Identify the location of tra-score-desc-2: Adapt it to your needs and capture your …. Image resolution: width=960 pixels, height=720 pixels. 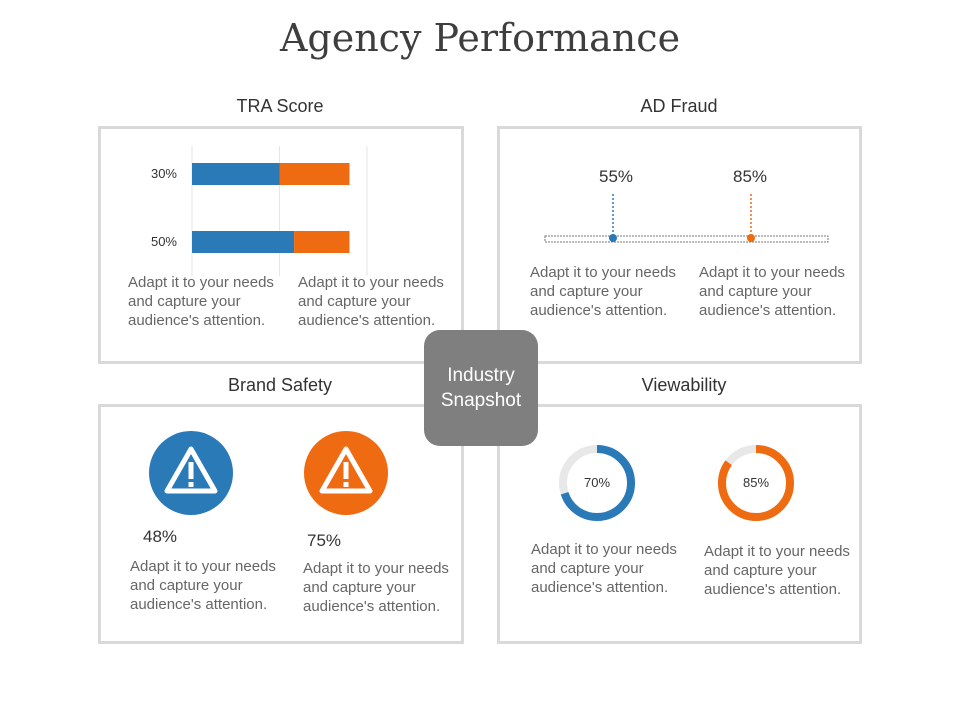
(371, 301).